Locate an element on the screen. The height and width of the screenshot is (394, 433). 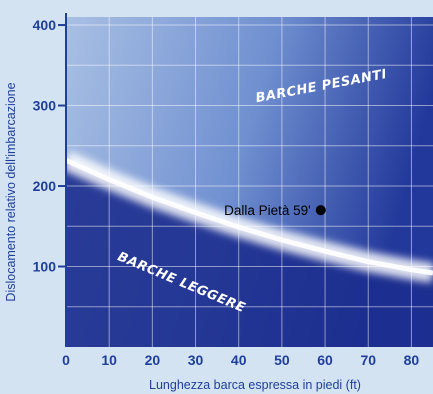
y-axis-label: Dislocamento relativo dell'imbarcazione is located at coordinates (11, 191).